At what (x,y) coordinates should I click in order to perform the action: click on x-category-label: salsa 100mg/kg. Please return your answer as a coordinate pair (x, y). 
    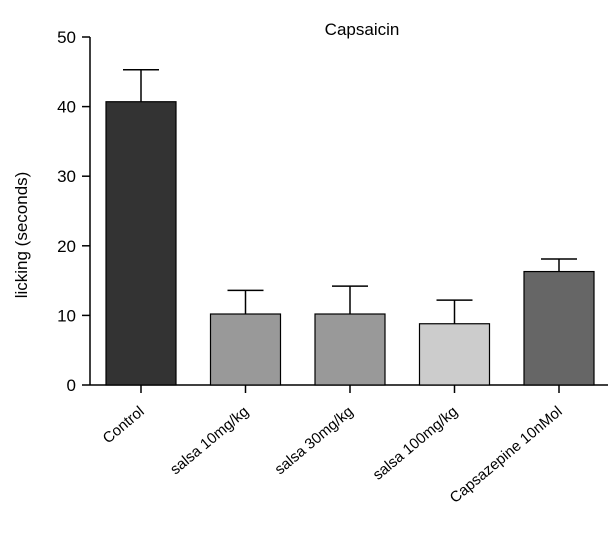
    Looking at the image, I should click on (415, 443).